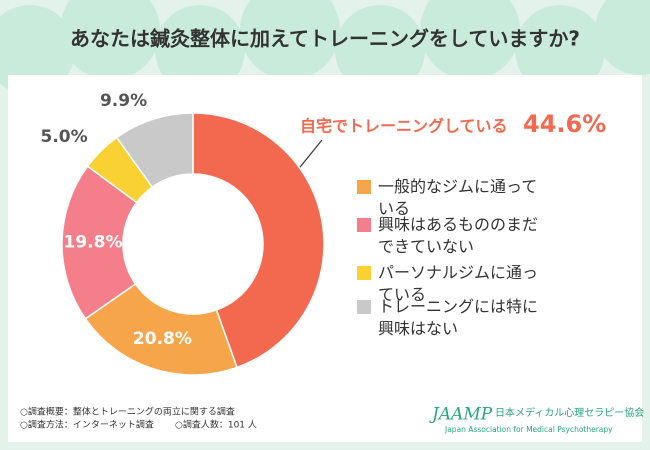 The width and height of the screenshot is (650, 450). Describe the element at coordinates (564, 124) in the screenshot. I see `annotation-value: 44.6%` at that location.